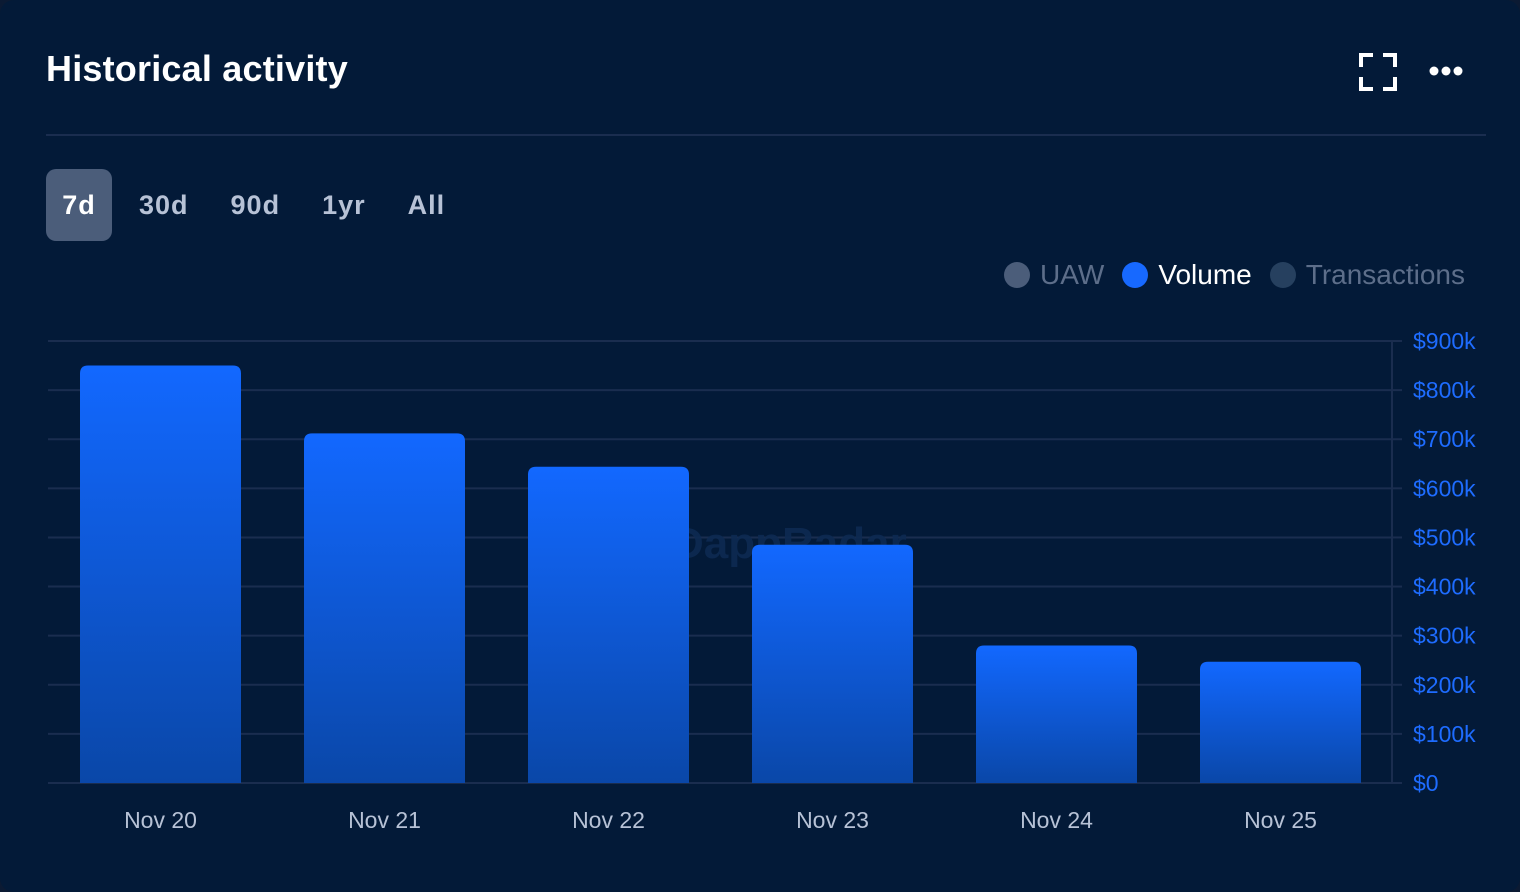  I want to click on x-tick-label: Nov 21, so click(384, 820).